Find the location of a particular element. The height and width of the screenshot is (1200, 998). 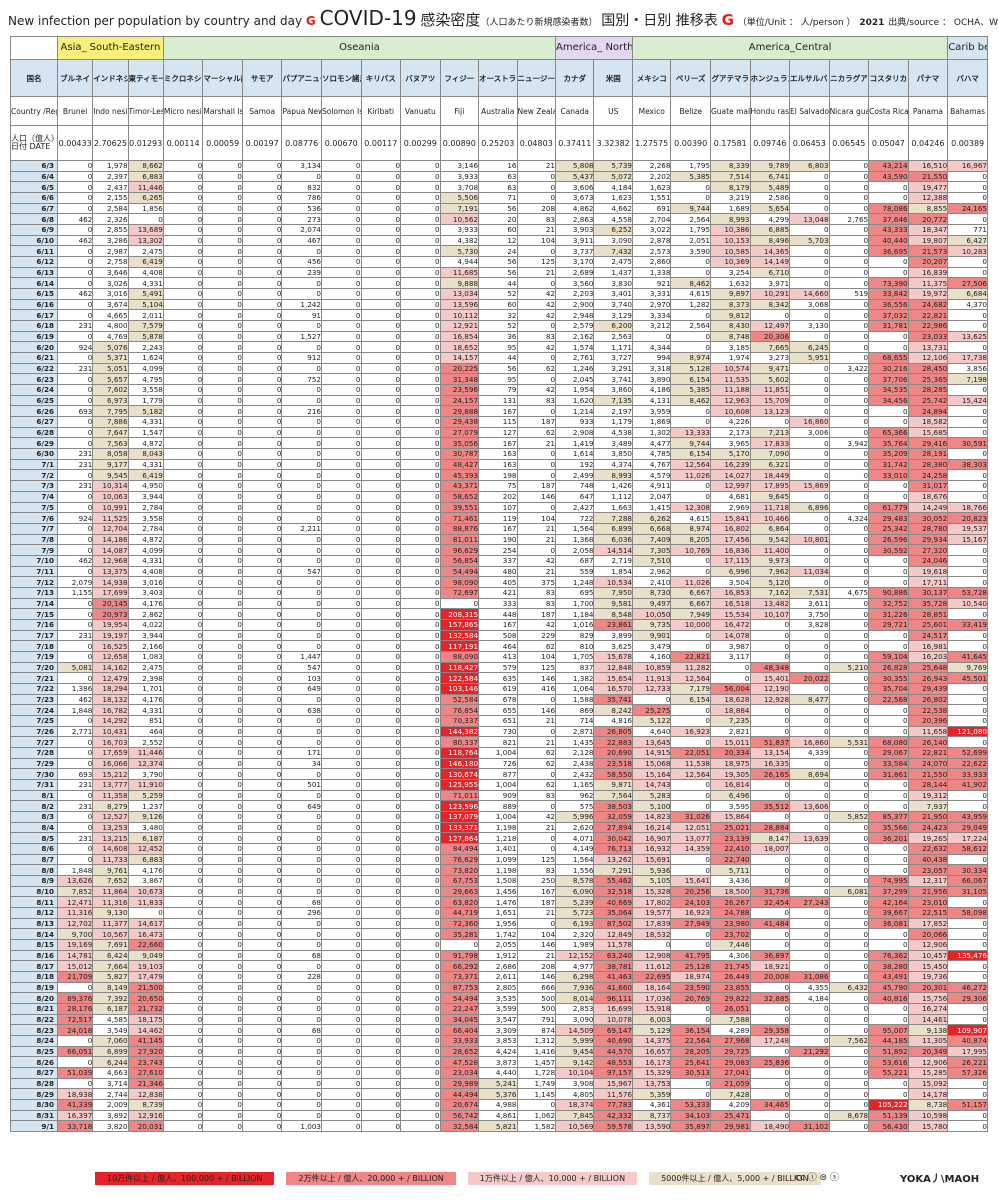

value-cell: 19,577 is located at coordinates (651, 913).